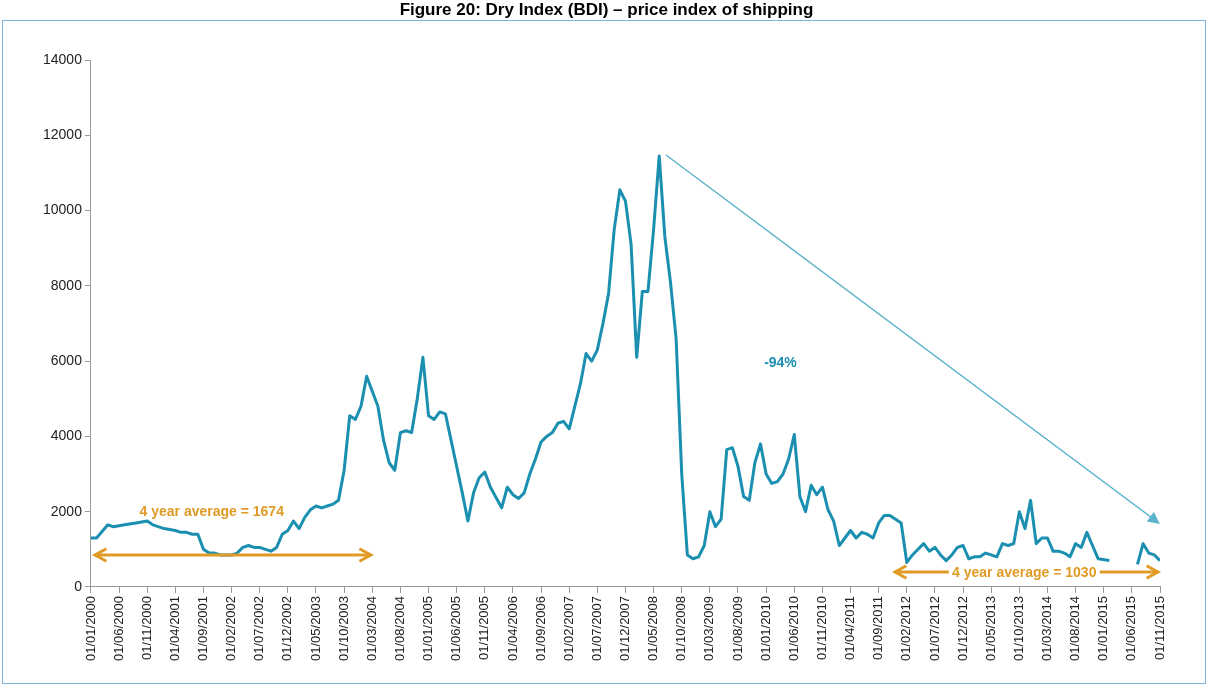 The image size is (1213, 686). I want to click on y-tick-label: 10000, so click(62, 209).